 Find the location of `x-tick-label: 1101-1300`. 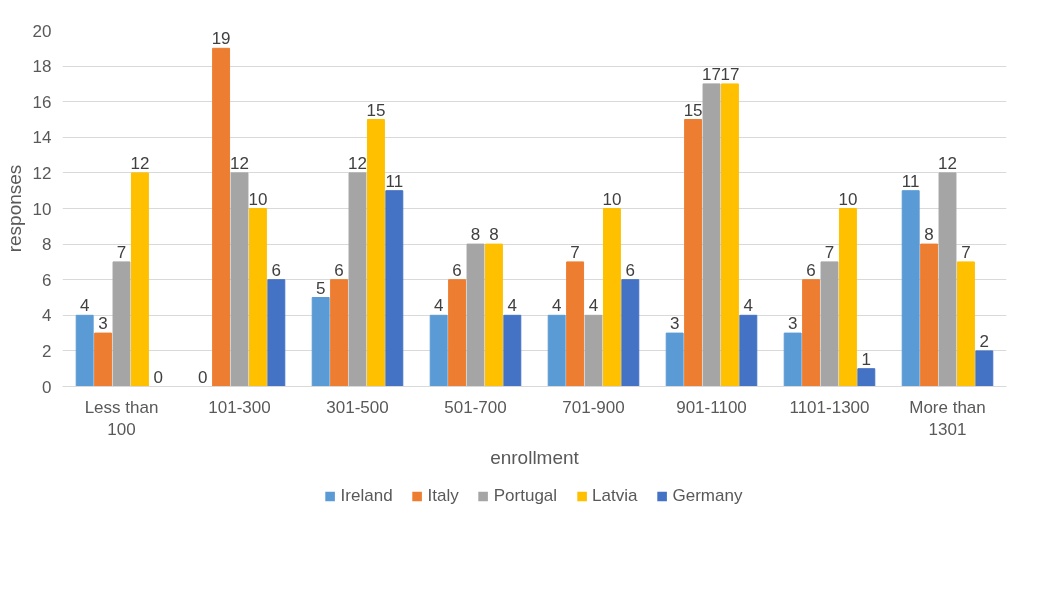

x-tick-label: 1101-1300 is located at coordinates (829, 407).